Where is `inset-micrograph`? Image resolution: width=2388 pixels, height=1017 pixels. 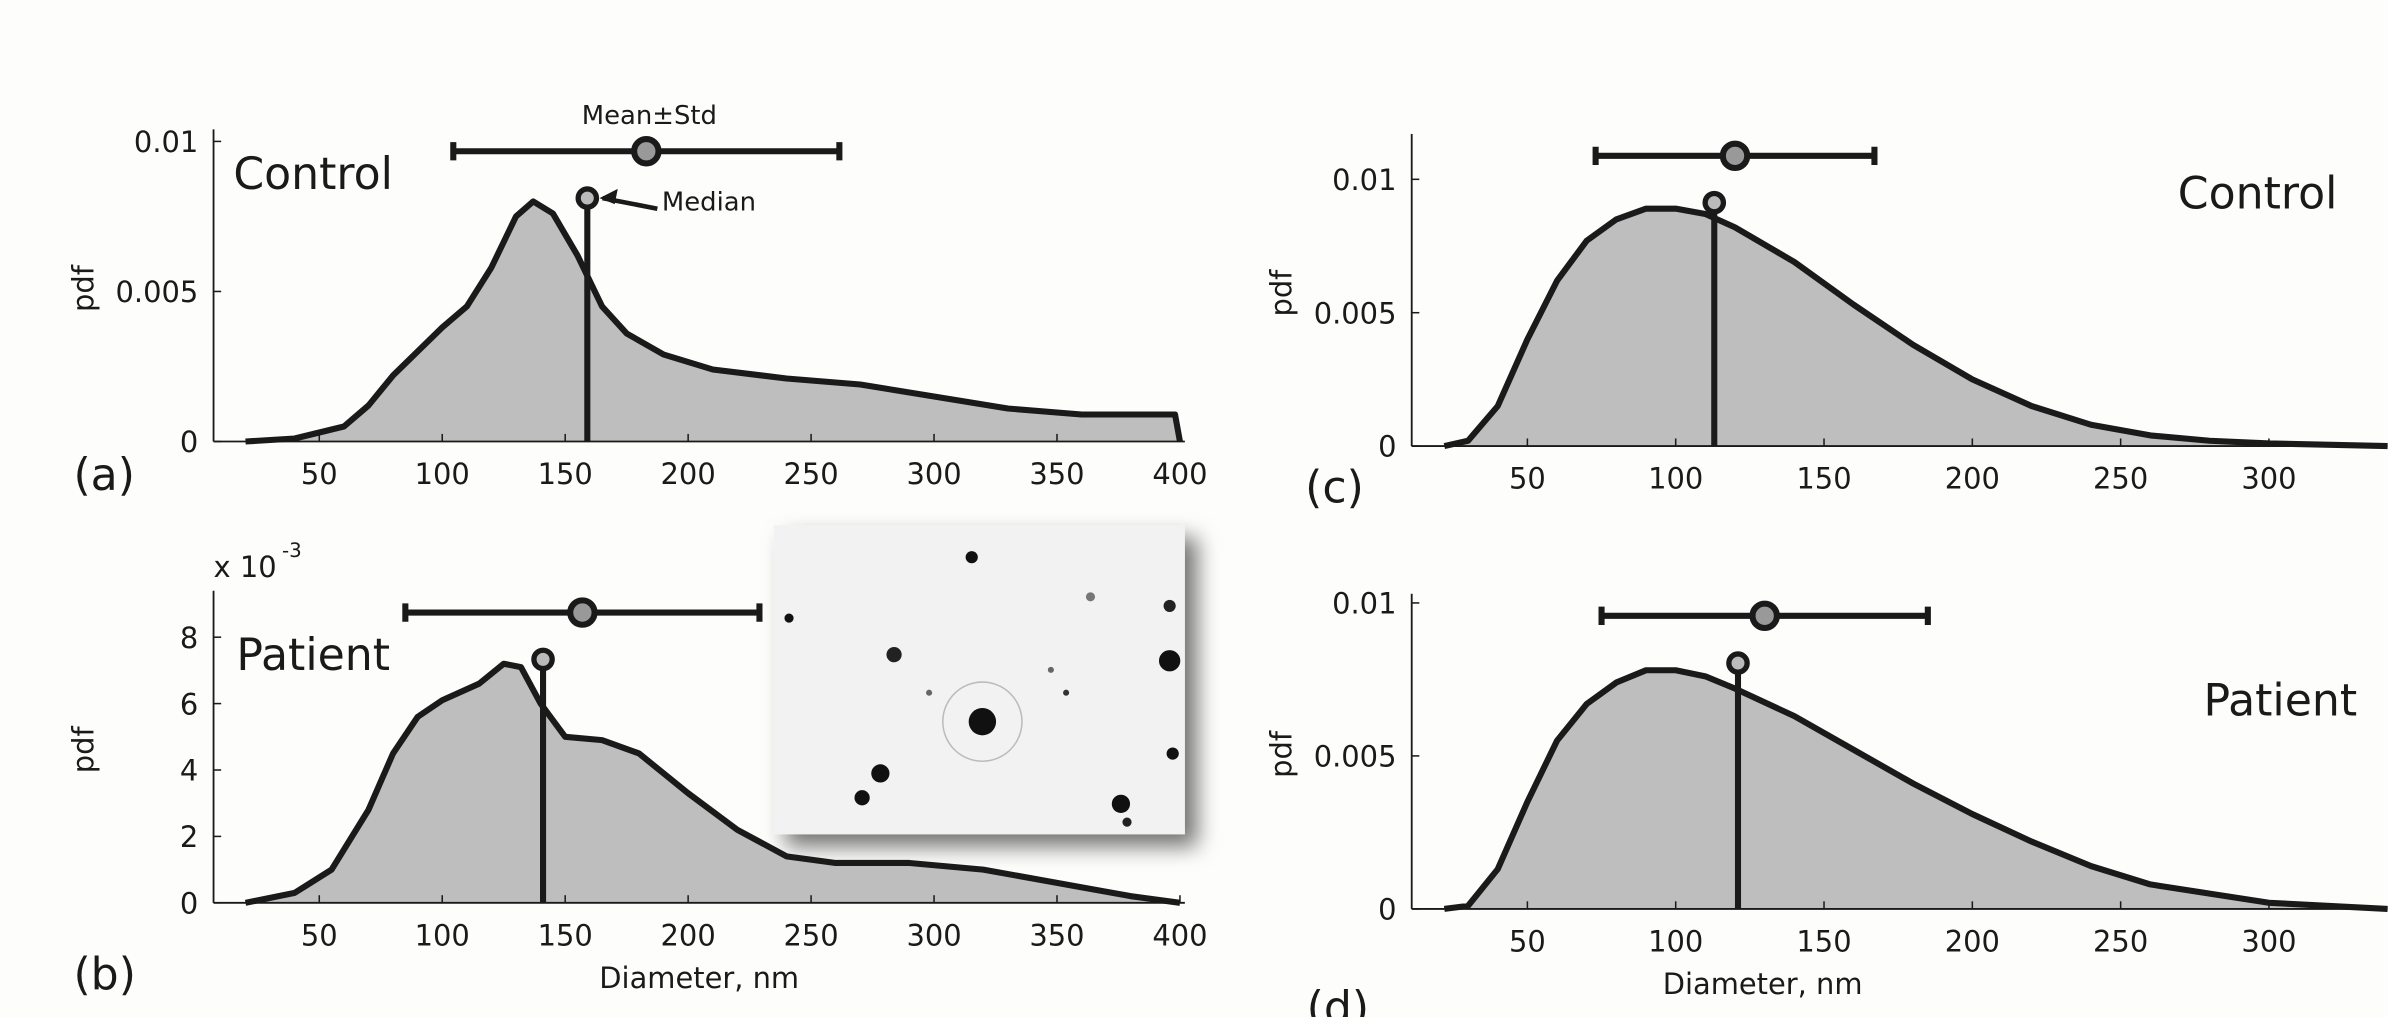
inset-micrograph is located at coordinates (979, 680).